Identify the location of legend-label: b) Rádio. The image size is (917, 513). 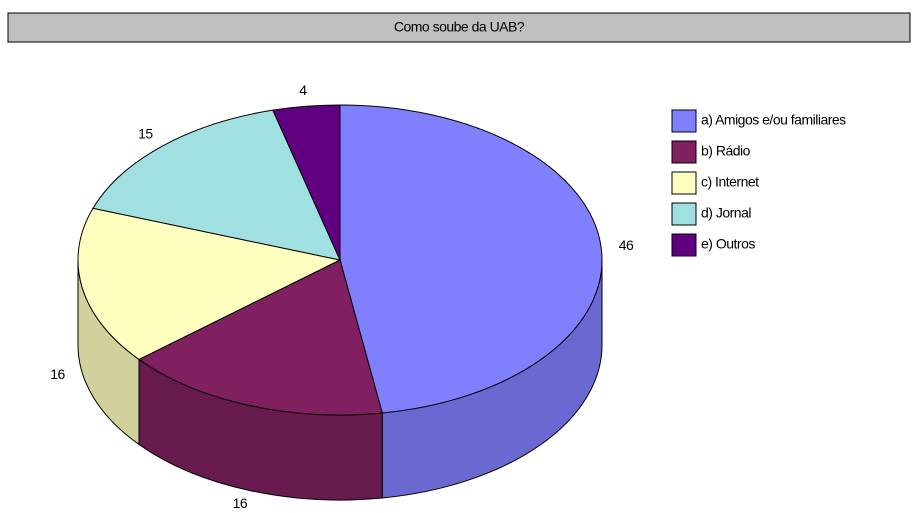
(726, 151).